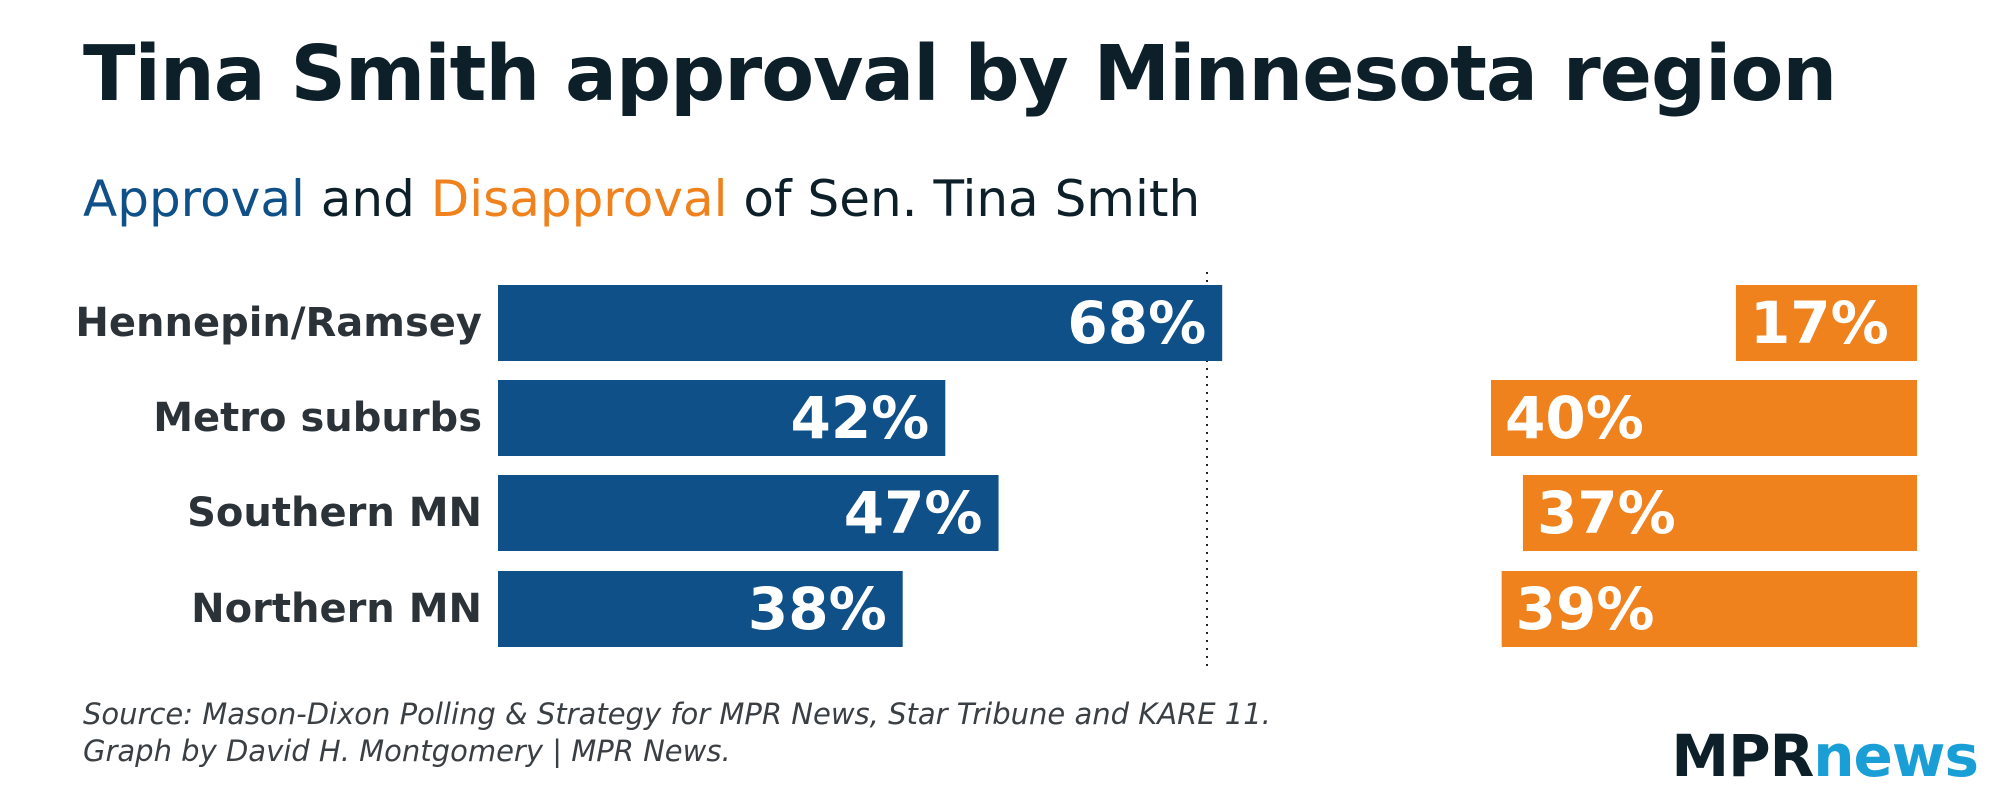 Image resolution: width=2000 pixels, height=800 pixels. I want to click on subtitle-approval: Approval, so click(194, 199).